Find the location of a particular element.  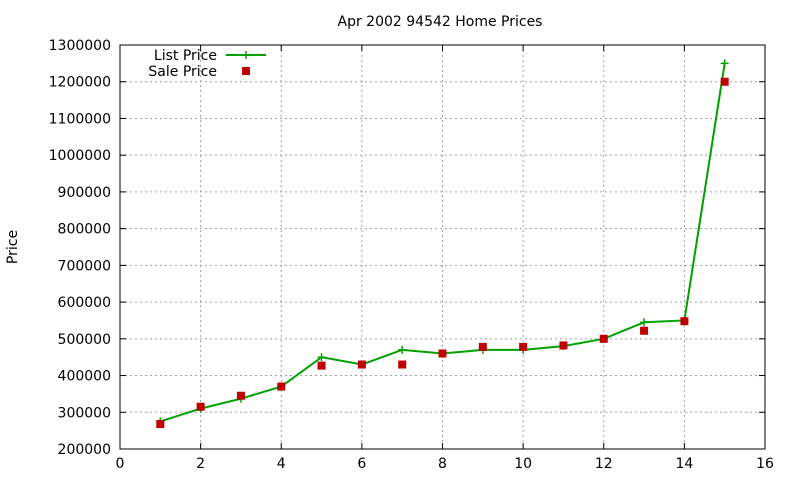

legend-cross-swatch is located at coordinates (246, 55).